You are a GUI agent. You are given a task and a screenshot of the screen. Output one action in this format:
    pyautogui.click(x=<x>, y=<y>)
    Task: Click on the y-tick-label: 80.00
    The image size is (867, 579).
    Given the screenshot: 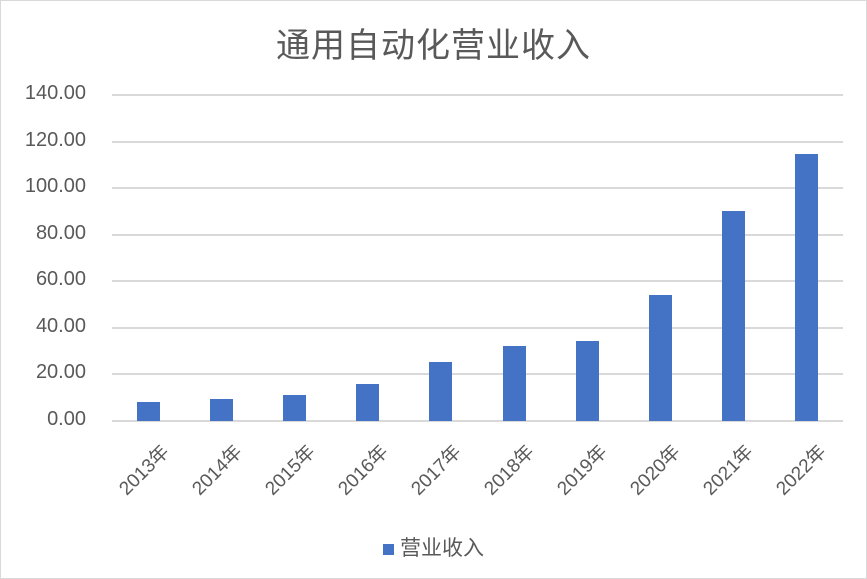 What is the action you would take?
    pyautogui.click(x=60, y=232)
    